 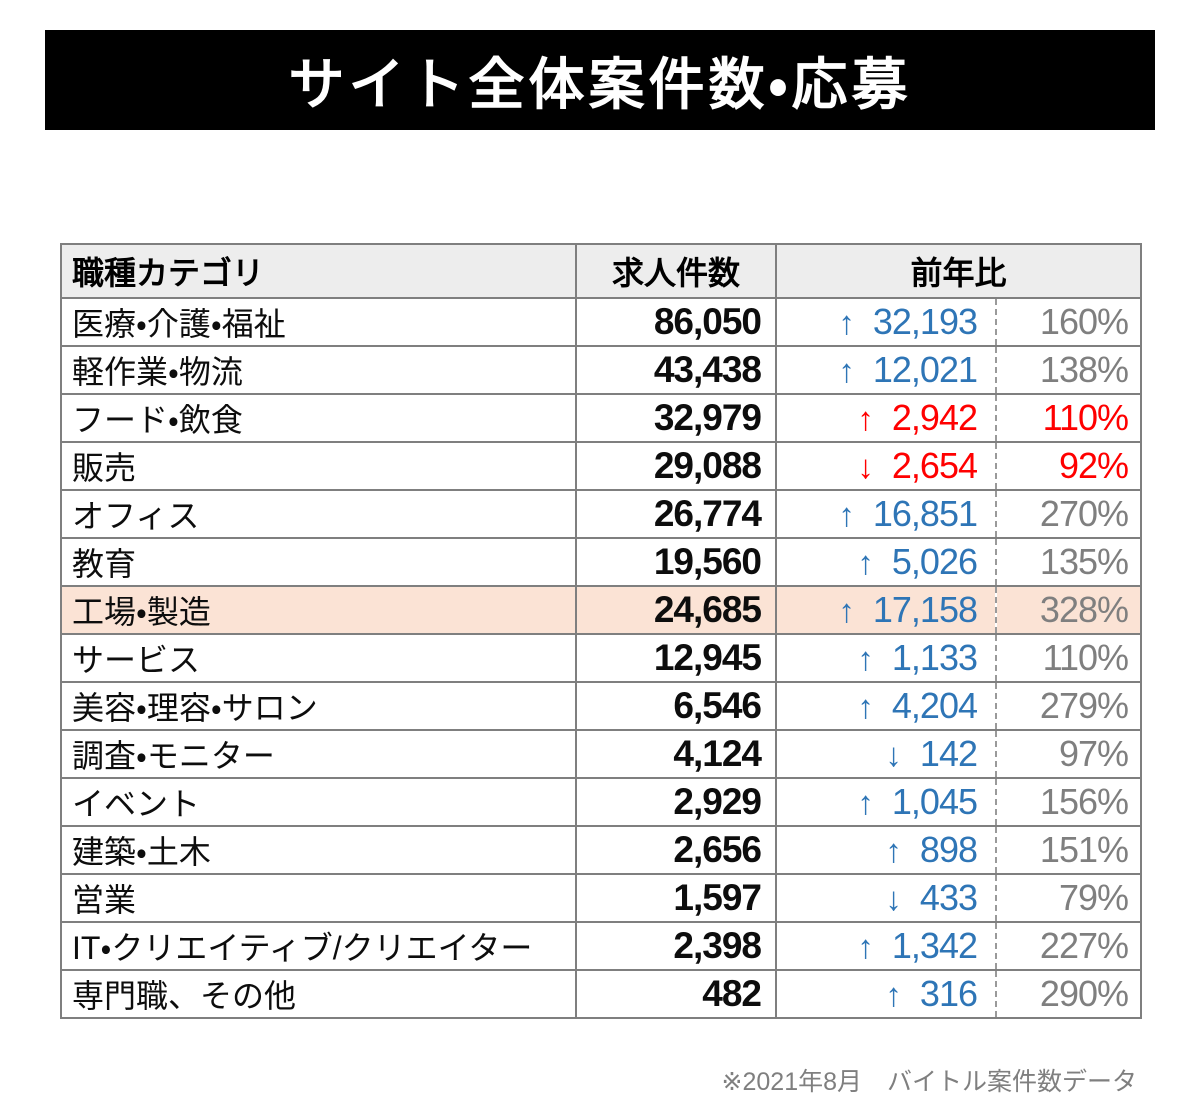 What do you see at coordinates (934, 465) in the screenshot?
I see `yoy-change-value: 2,654` at bounding box center [934, 465].